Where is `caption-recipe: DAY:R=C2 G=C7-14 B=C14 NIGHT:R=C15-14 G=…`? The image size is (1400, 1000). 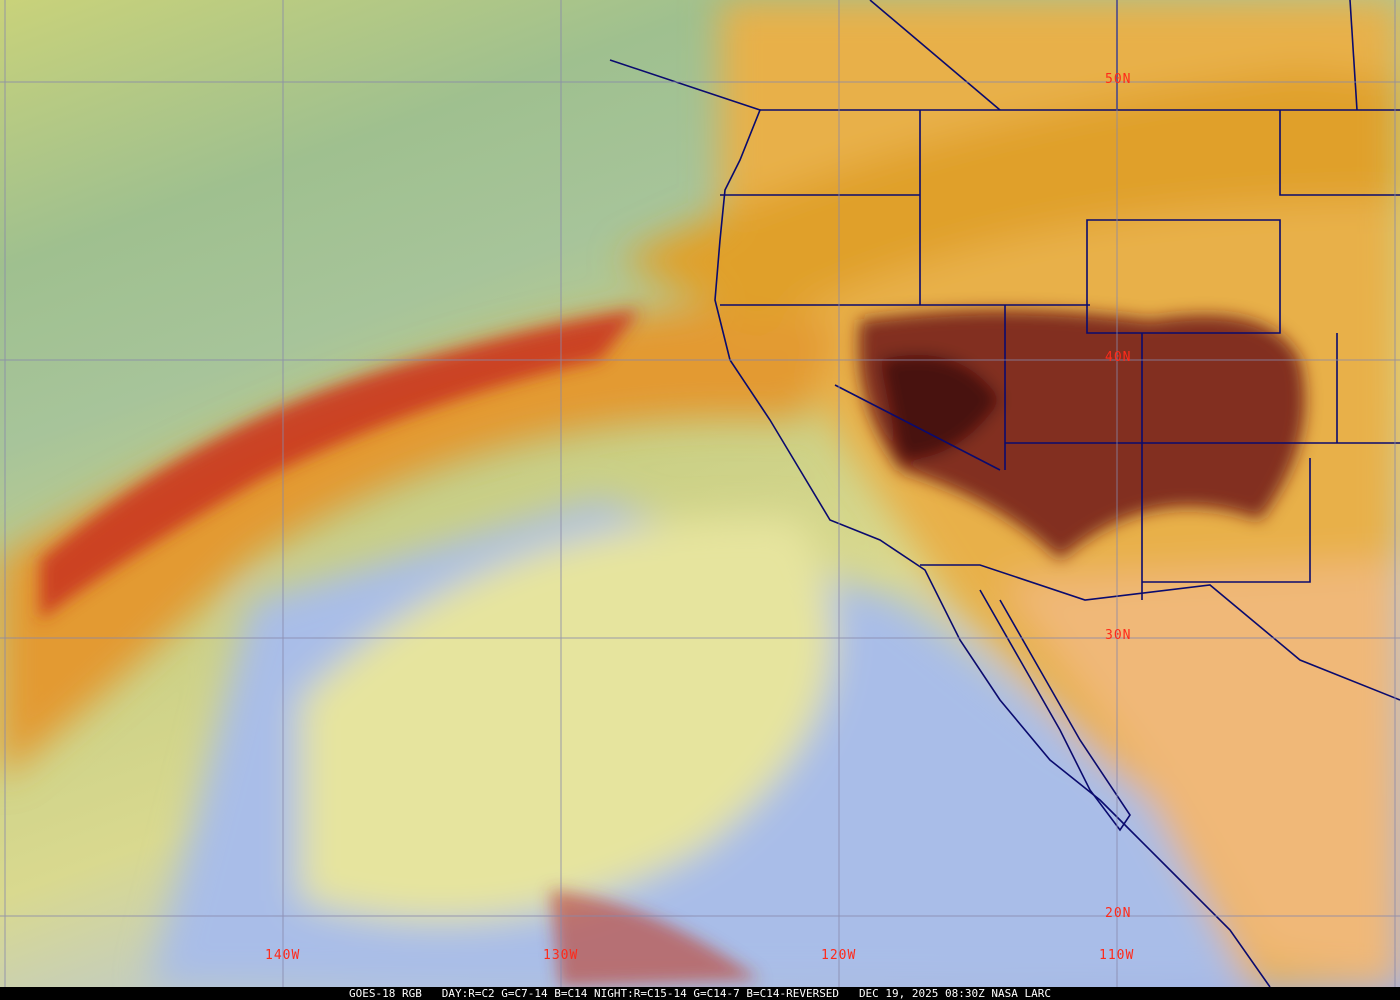 caption-recipe: DAY:R=C2 G=C7-14 B=C14 NIGHT:R=C15-14 G=… is located at coordinates (640, 993).